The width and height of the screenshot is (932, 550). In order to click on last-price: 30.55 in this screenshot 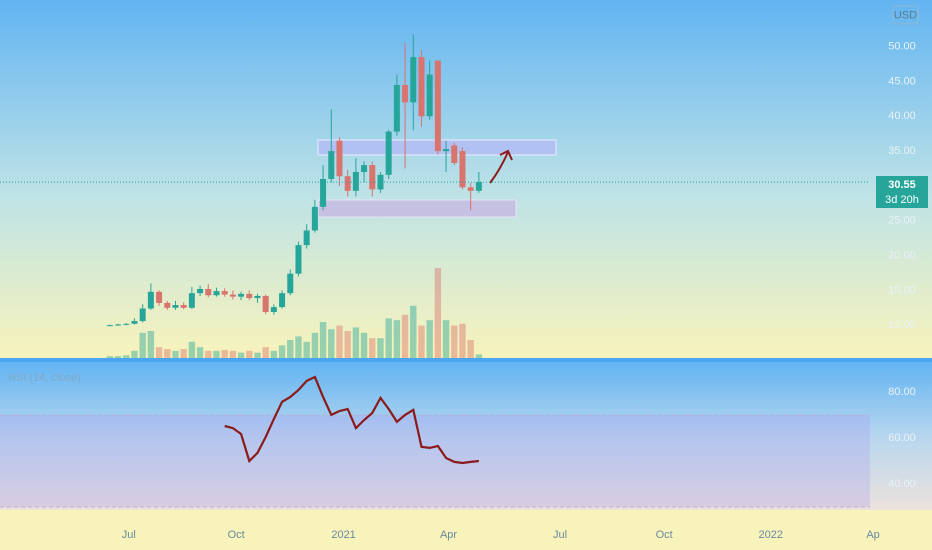, I will do `click(902, 185)`.